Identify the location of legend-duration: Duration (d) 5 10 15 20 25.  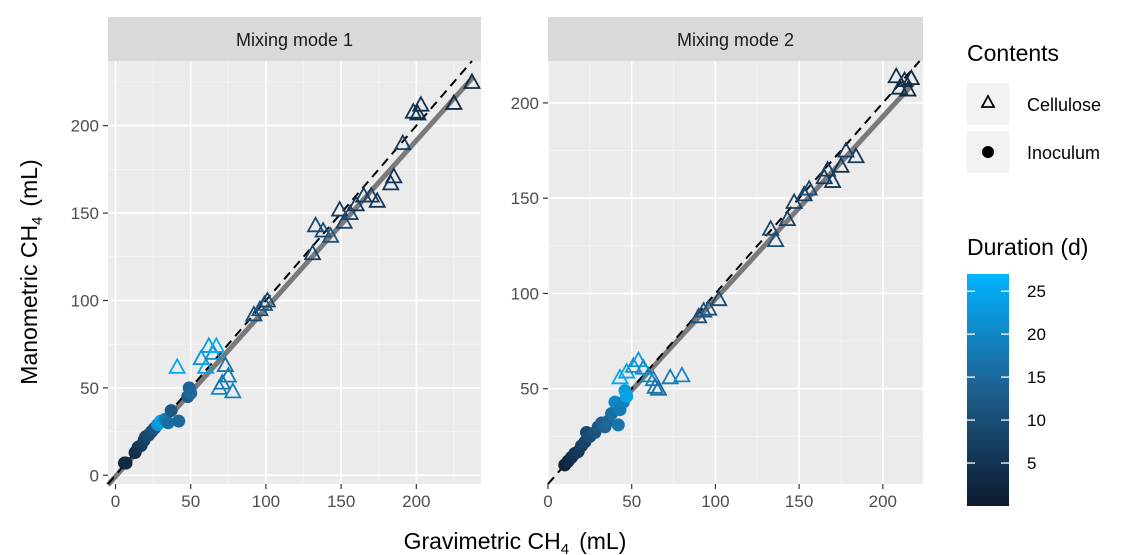
(1027, 370).